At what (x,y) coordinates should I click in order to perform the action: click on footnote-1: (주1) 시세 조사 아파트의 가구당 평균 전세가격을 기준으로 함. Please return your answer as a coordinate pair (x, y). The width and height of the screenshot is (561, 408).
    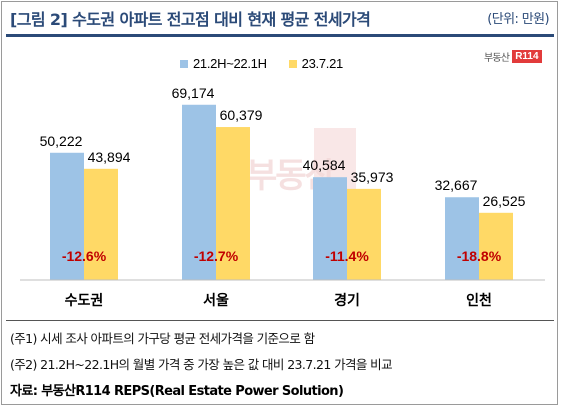
    Looking at the image, I should click on (162, 338).